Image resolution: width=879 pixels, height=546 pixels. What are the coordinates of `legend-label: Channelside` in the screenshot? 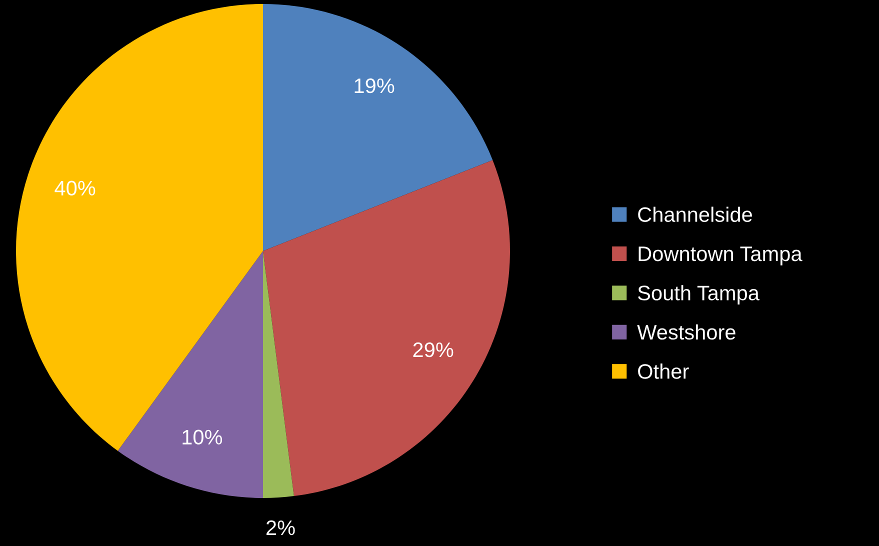 It's located at (695, 214).